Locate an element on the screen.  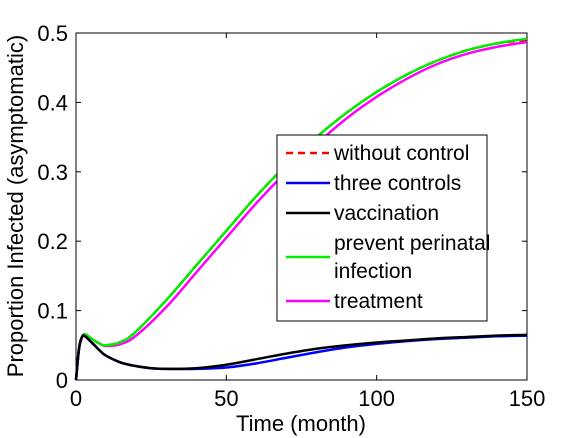
legend-label-vaccination: vaccination is located at coordinates (386, 213).